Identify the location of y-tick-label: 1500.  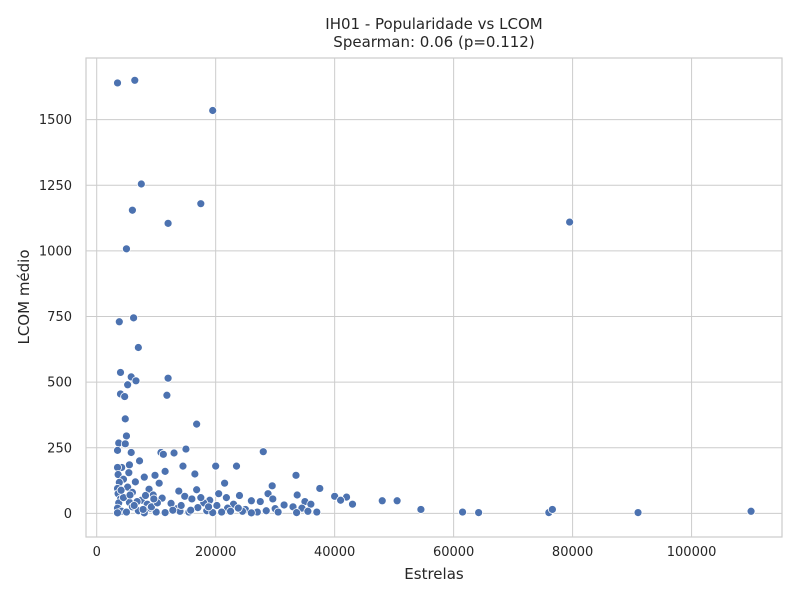
(55, 120).